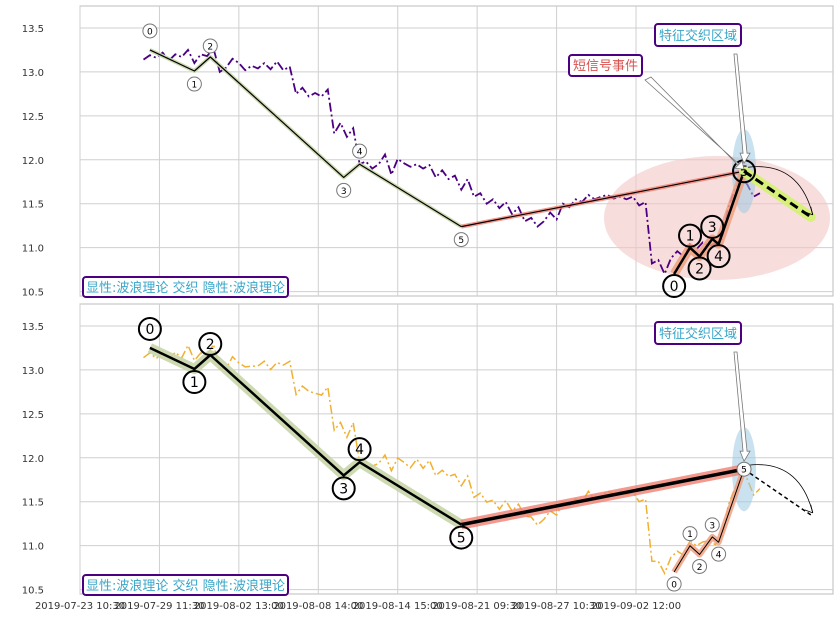 The width and height of the screenshot is (839, 617). I want to click on x-tick-label: 2019-08-21 09:30, so click(477, 606).